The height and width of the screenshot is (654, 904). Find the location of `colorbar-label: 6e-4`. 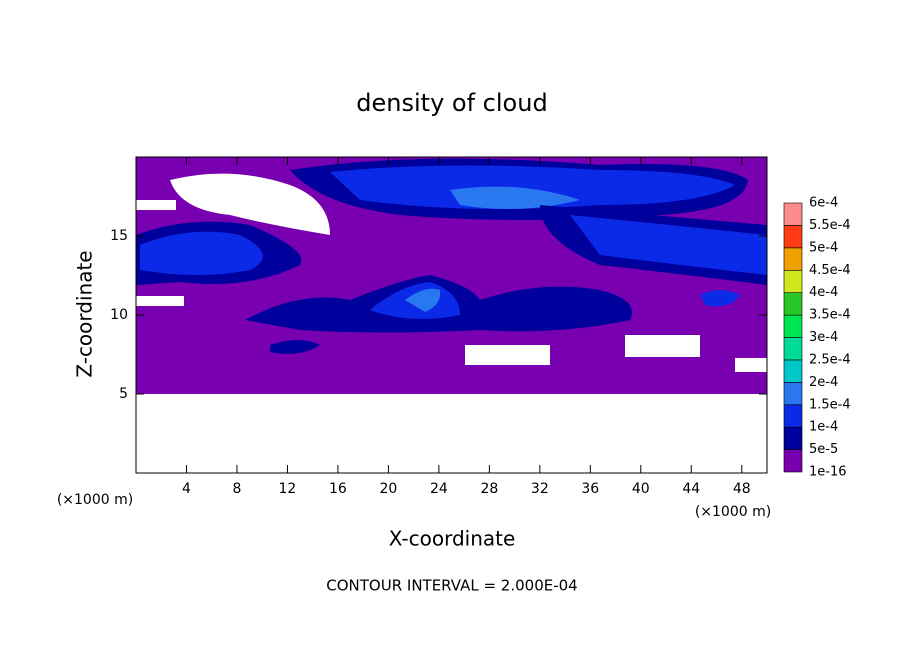

colorbar-label: 6e-4 is located at coordinates (823, 203).